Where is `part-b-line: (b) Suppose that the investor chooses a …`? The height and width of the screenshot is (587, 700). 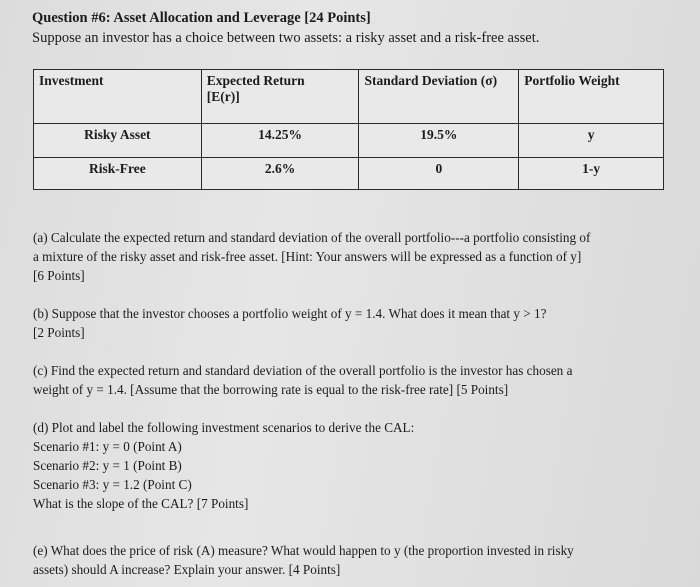 part-b-line: (b) Suppose that the investor chooses a … is located at coordinates (290, 313).